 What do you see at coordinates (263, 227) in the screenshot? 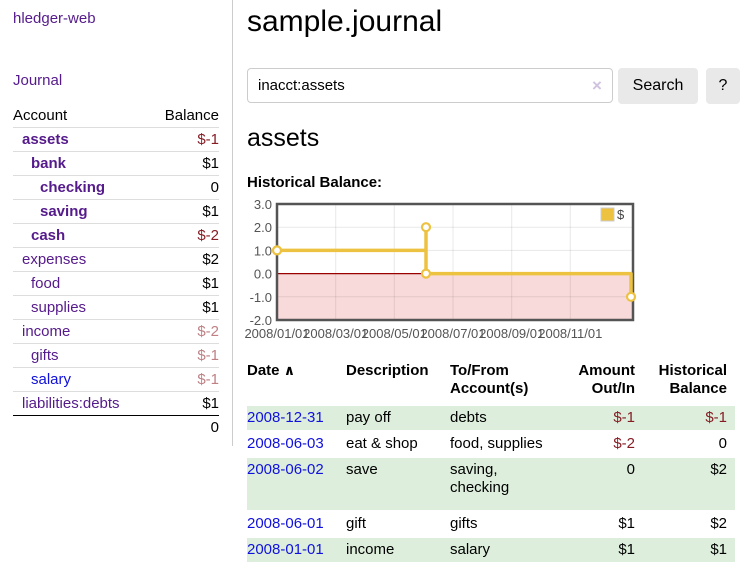
I see `svg-text: 2.0` at bounding box center [263, 227].